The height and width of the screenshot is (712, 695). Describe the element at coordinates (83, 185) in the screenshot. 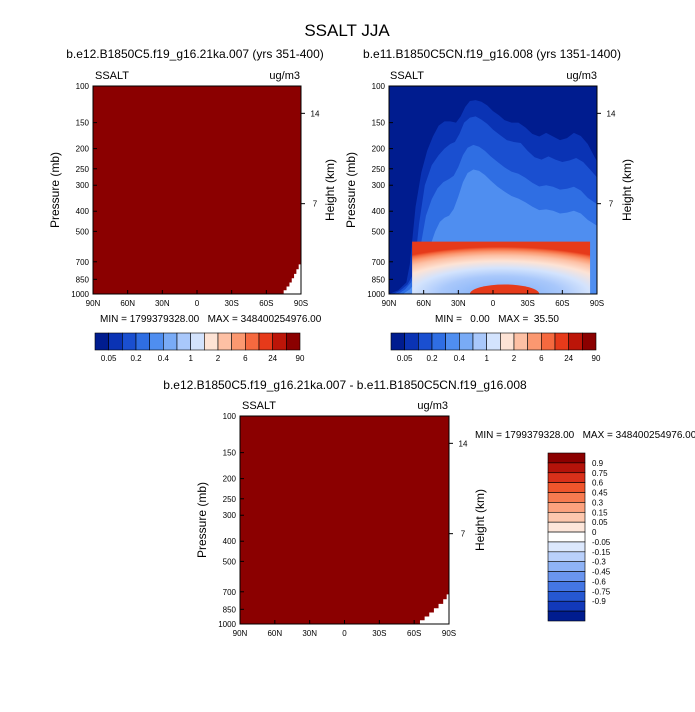

I see `y-tick-label: 300` at that location.